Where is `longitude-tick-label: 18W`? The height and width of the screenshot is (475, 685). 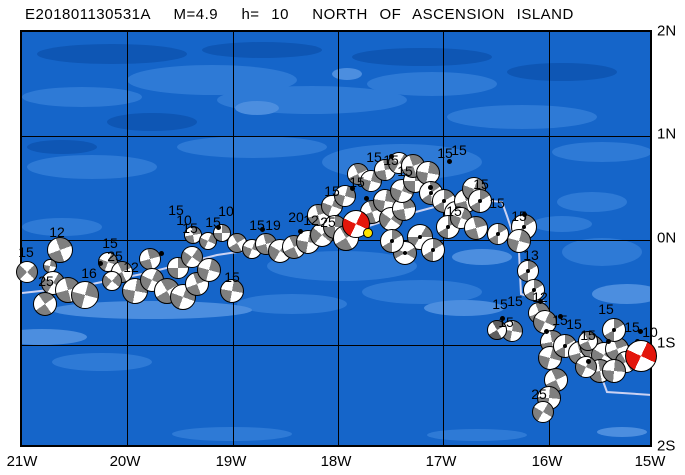
longitude-tick-label: 18W is located at coordinates (336, 461).